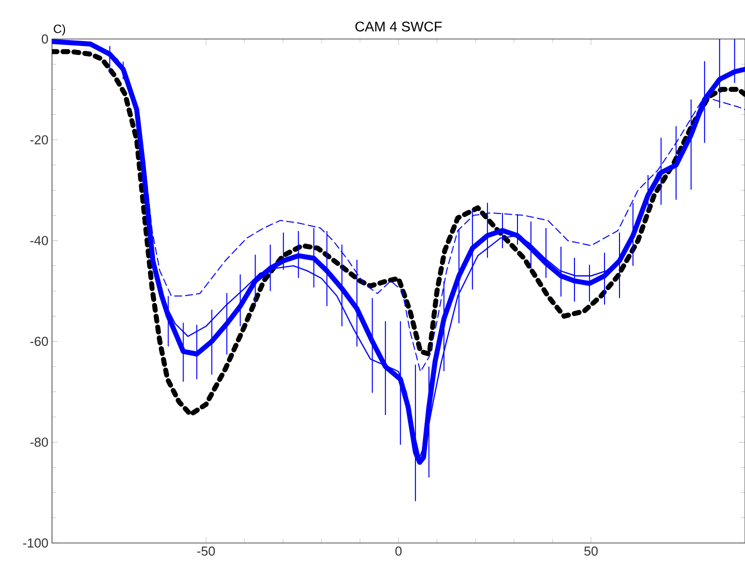 The width and height of the screenshot is (745, 577). I want to click on y-tick-label: -100, so click(35, 543).